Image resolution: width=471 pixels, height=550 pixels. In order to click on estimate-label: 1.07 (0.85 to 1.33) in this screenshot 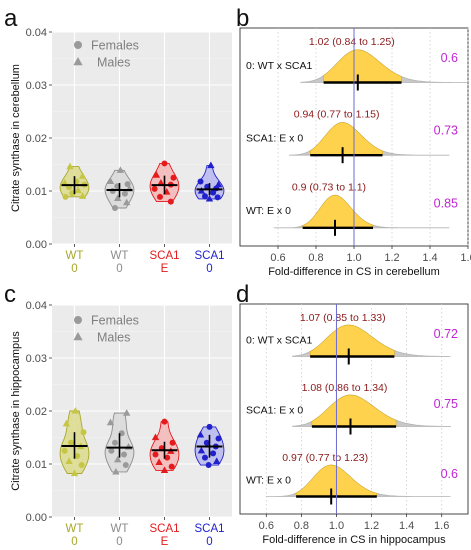, I will do `click(343, 318)`.